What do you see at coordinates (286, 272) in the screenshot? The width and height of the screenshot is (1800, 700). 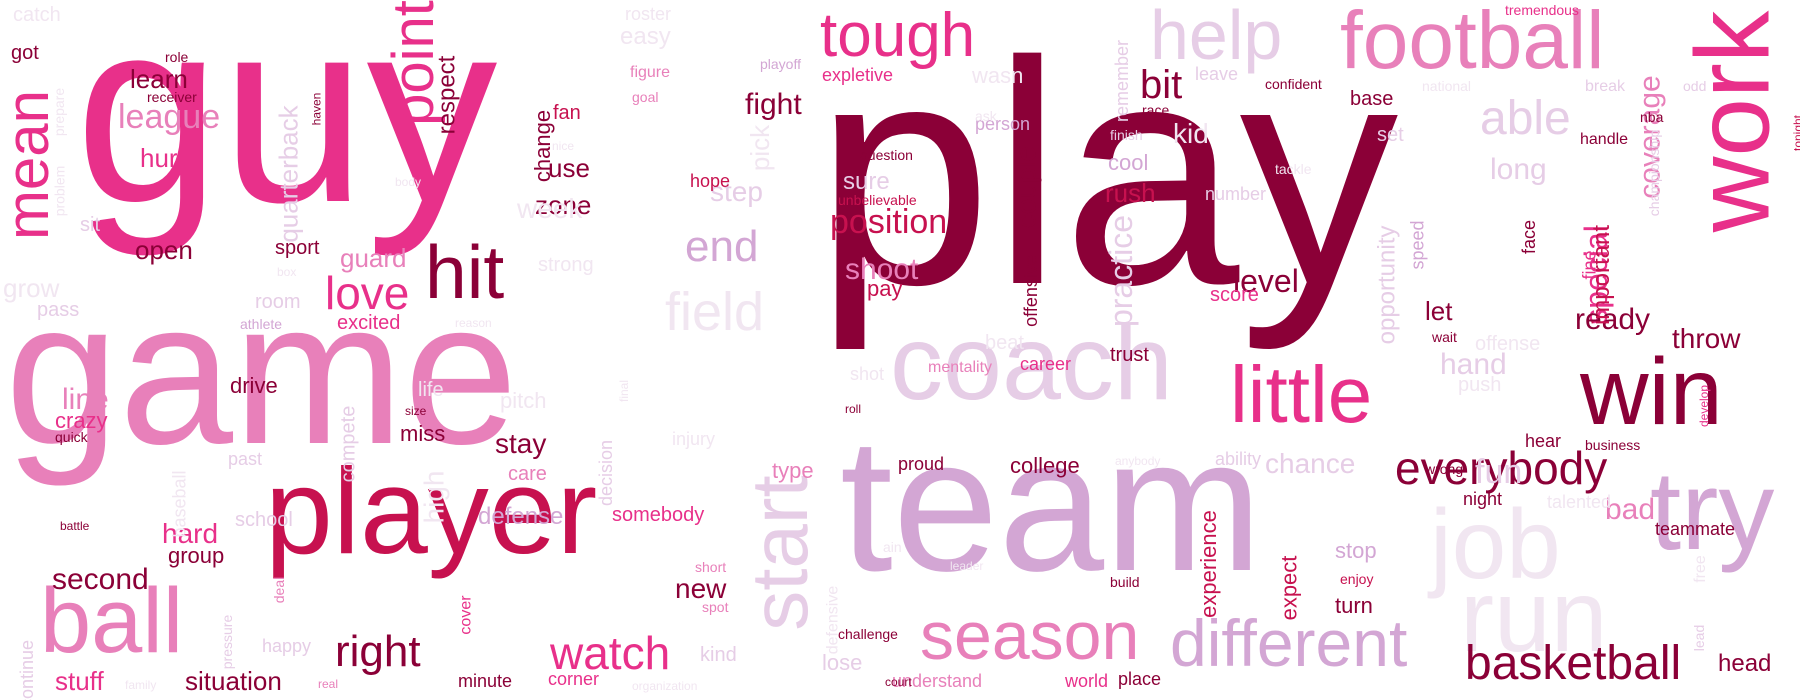 I see `word-box: box` at bounding box center [286, 272].